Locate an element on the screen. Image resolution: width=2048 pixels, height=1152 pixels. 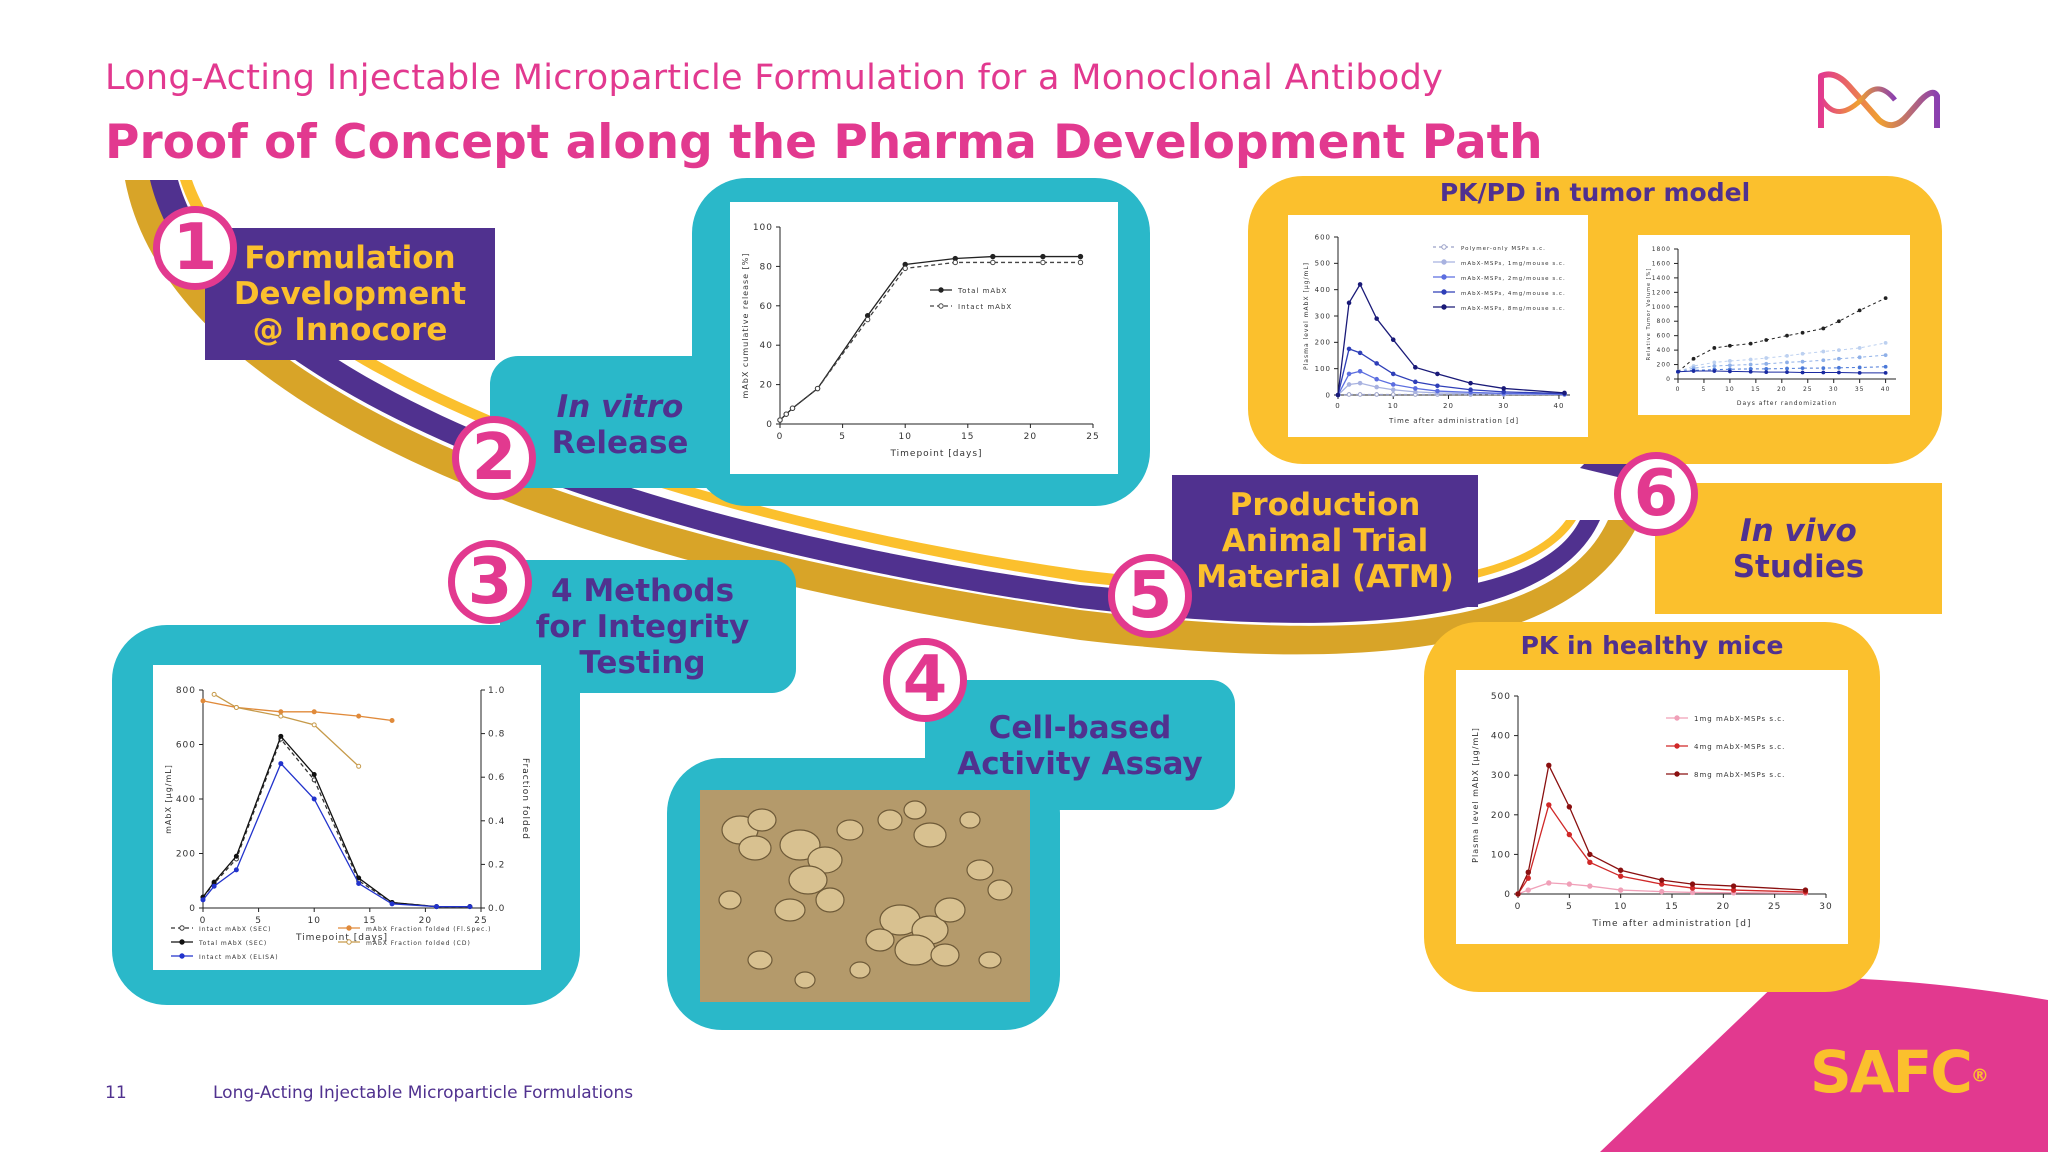
chart-pk-healthy-x-tick-label: 30 is located at coordinates (1825, 907).